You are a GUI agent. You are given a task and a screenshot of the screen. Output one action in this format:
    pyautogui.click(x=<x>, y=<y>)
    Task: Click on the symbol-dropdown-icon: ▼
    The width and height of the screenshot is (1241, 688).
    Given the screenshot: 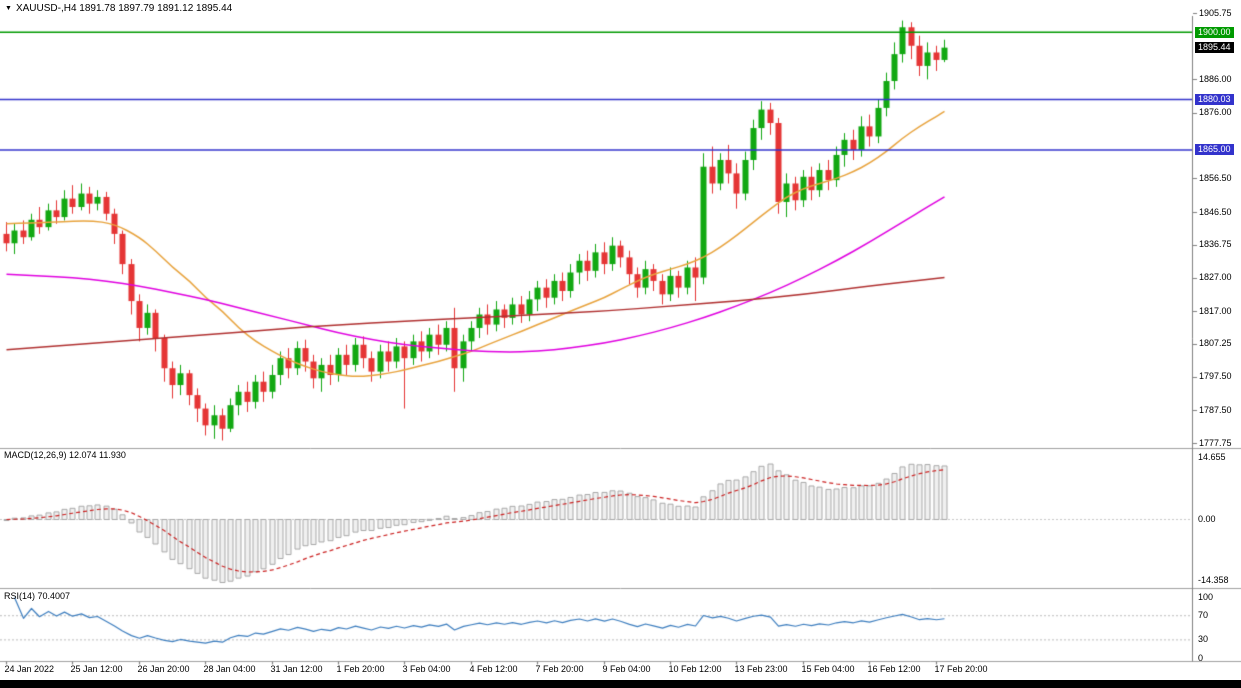 What is the action you would take?
    pyautogui.click(x=8, y=8)
    